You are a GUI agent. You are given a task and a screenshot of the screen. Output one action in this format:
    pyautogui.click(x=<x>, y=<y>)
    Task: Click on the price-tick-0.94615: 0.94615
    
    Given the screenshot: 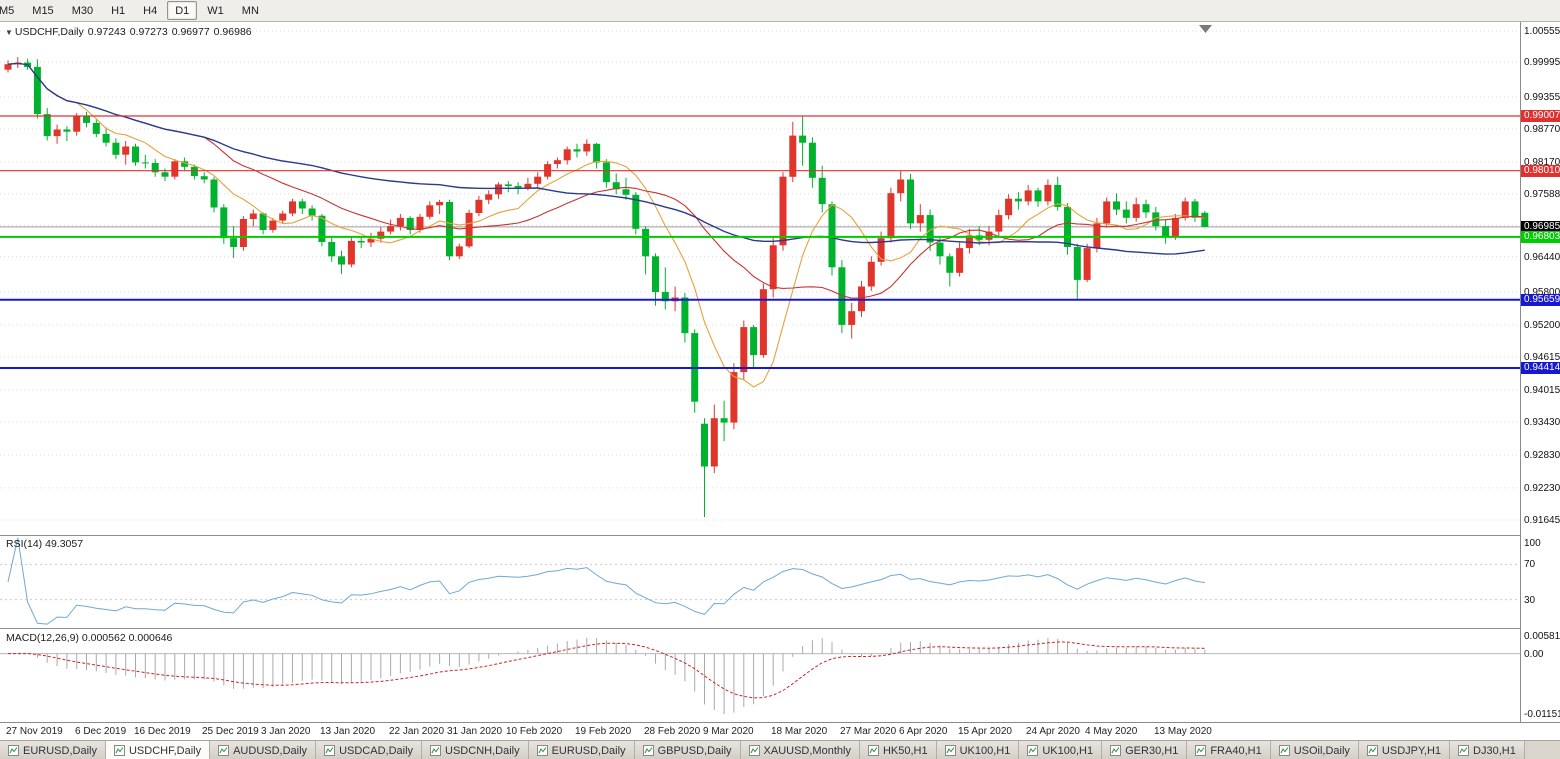 What is the action you would take?
    pyautogui.click(x=1542, y=357)
    